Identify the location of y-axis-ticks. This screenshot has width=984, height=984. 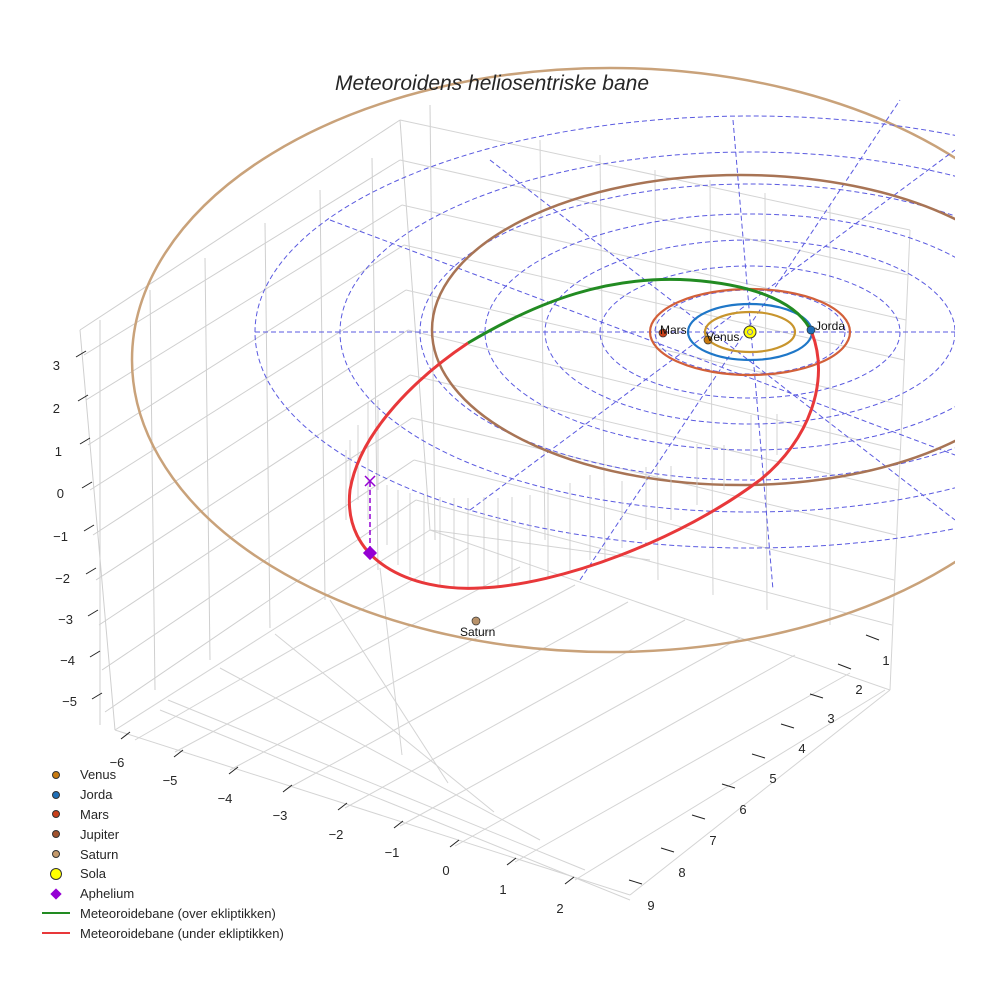
(754, 759).